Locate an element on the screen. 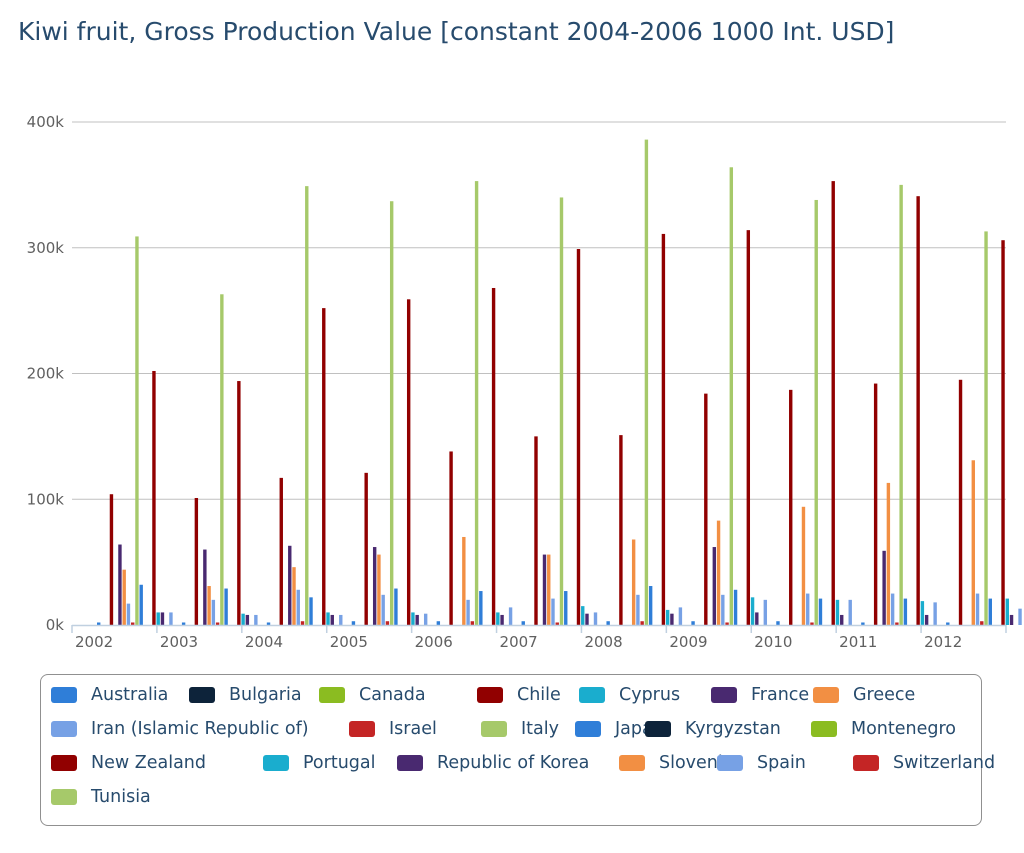 The width and height of the screenshot is (1024, 853). bar-republic-of-korea-2009 is located at coordinates (757, 618).